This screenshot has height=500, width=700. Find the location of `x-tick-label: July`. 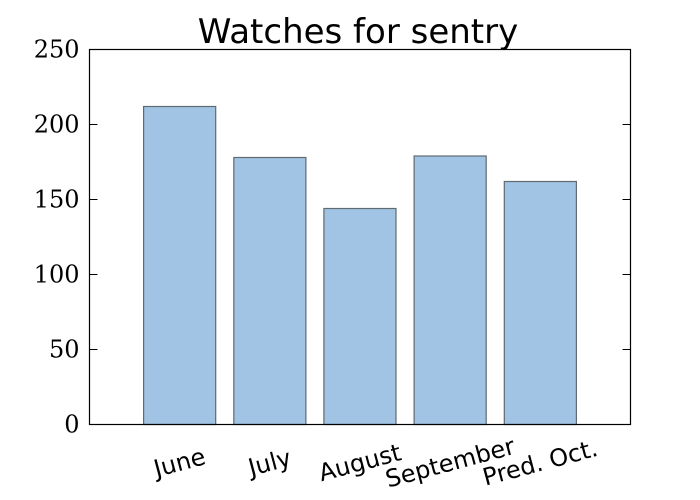

x-tick-label: July is located at coordinates (268, 463).